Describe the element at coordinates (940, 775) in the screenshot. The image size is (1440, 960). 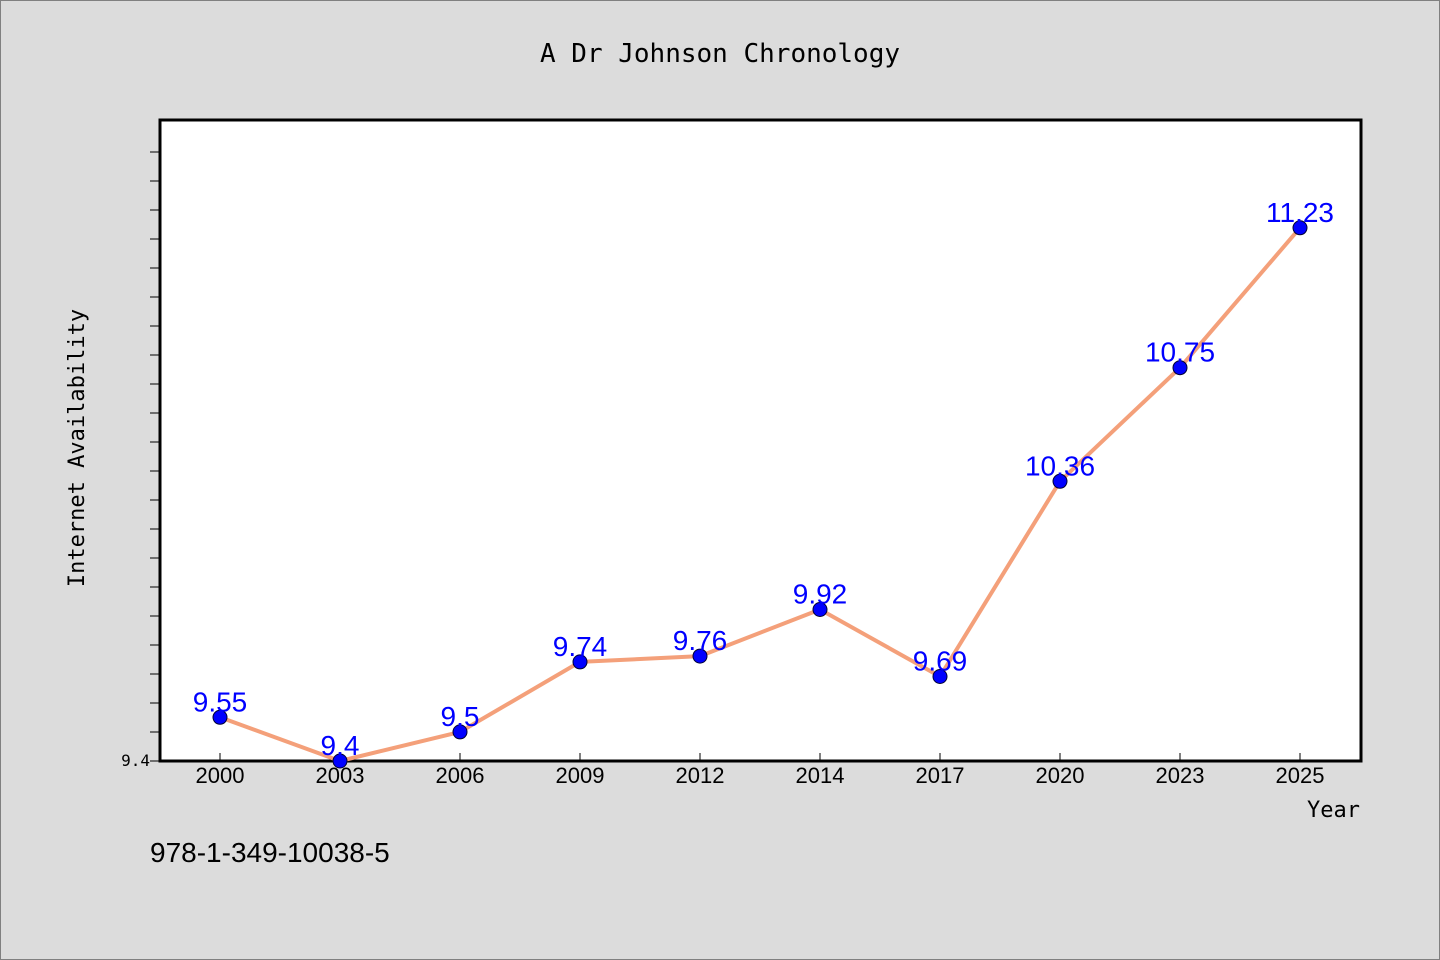
I see `x-tick-label: 2017` at that location.